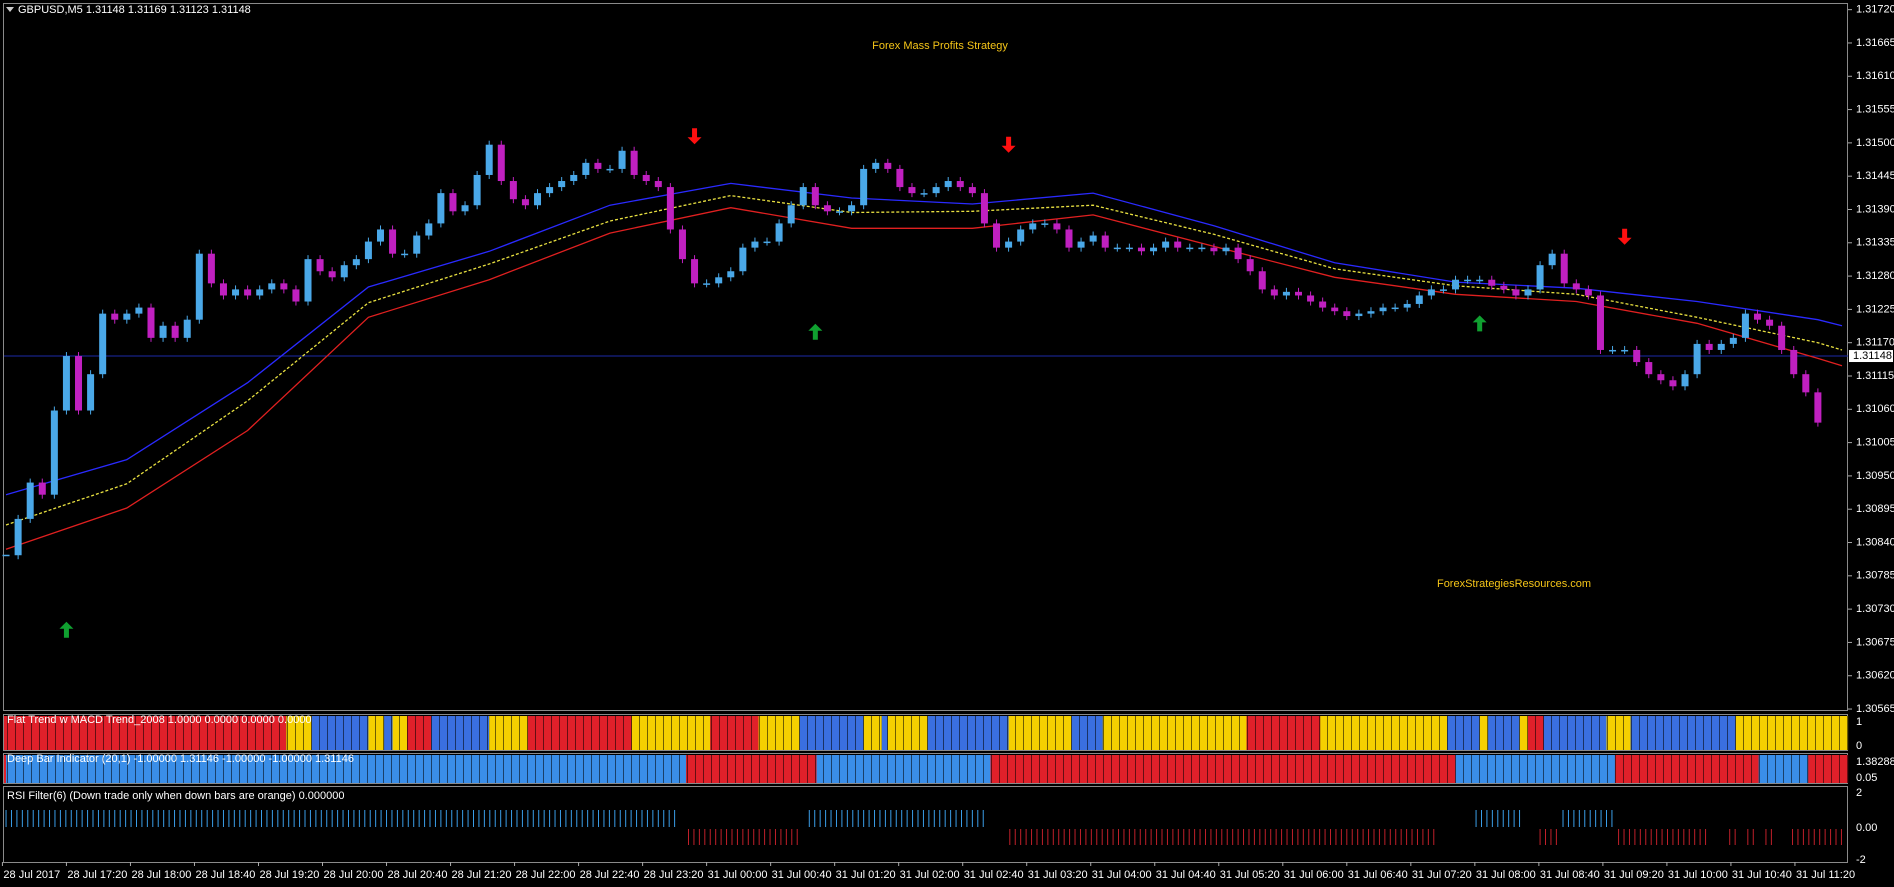 The width and height of the screenshot is (1894, 887). I want to click on x-tick-label: 31 Jul 10:00, so click(1698, 875).